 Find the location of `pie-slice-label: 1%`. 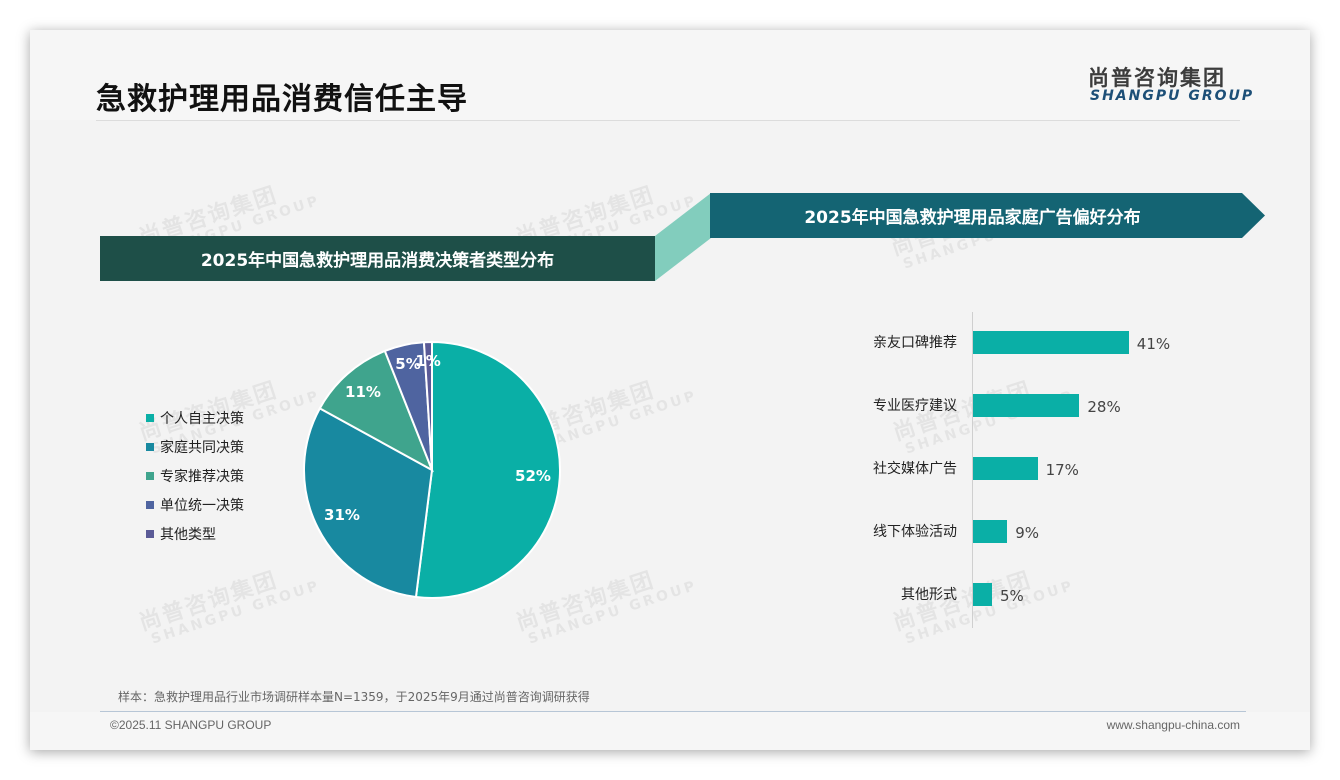

pie-slice-label: 1% is located at coordinates (428, 361).